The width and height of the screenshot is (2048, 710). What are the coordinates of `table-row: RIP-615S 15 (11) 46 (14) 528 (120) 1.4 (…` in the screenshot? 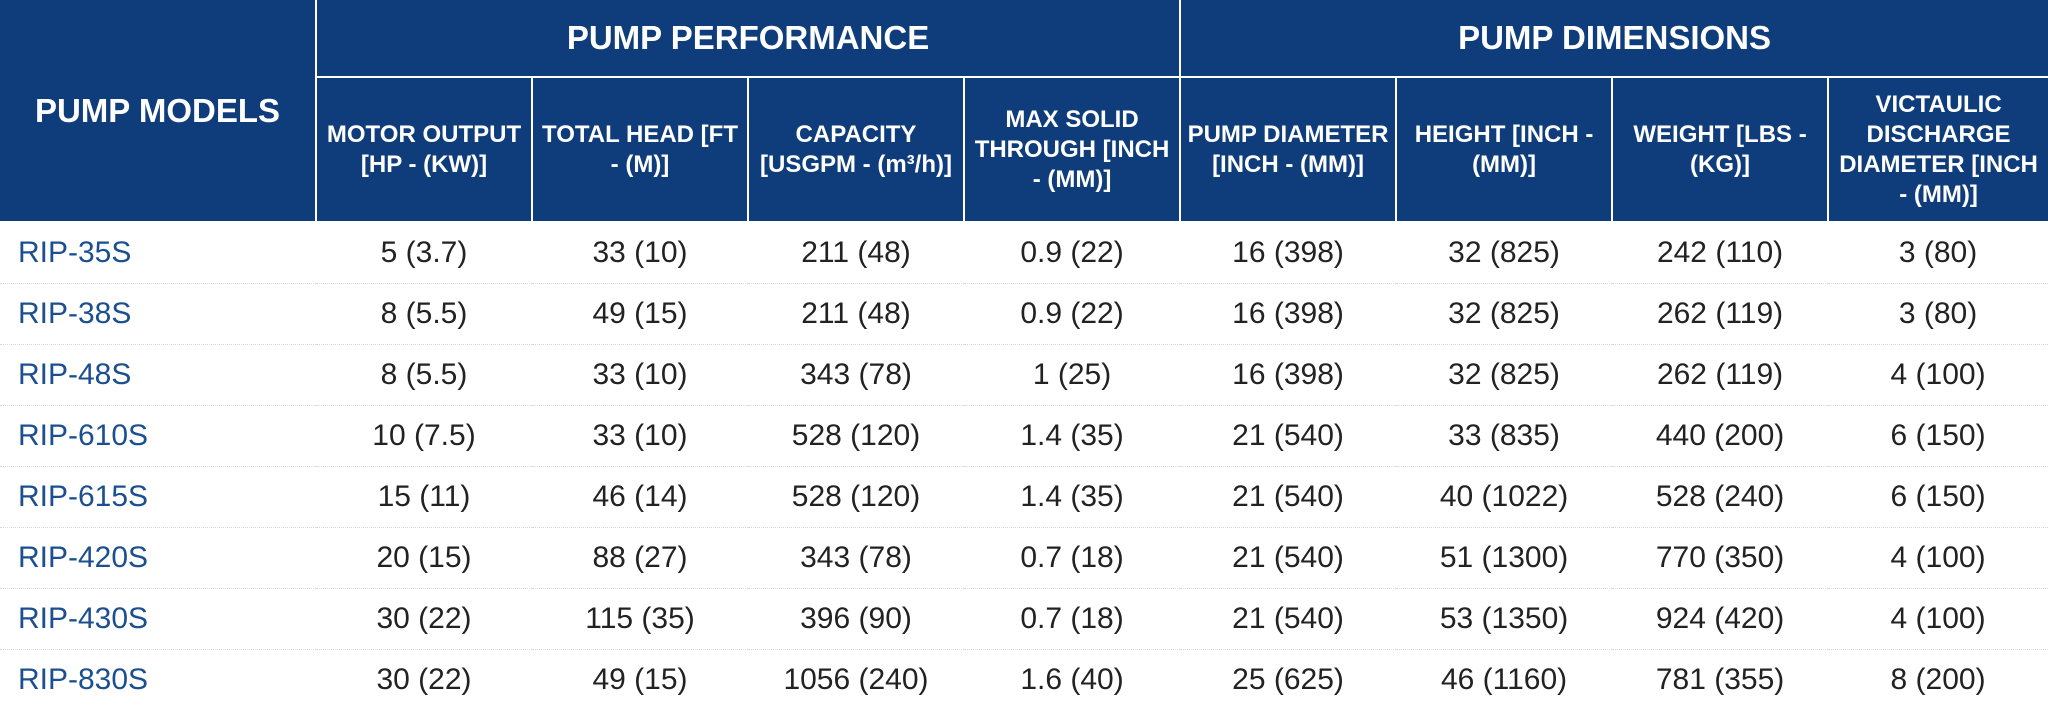 It's located at (1024, 497).